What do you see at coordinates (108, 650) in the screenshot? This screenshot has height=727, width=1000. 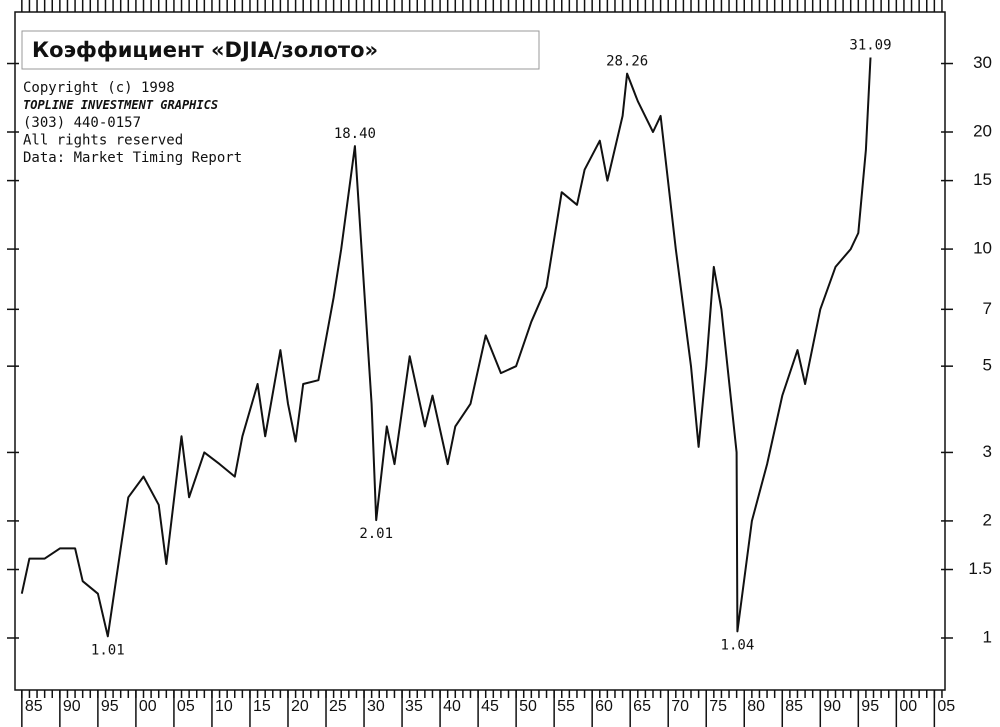 I see `data-label: 1.01` at bounding box center [108, 650].